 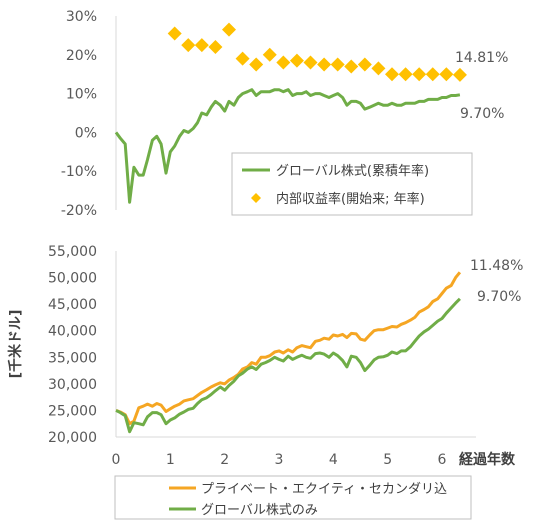 What do you see at coordinates (79, 172) in the screenshot?
I see `top-y-tick-label: -10%` at bounding box center [79, 172].